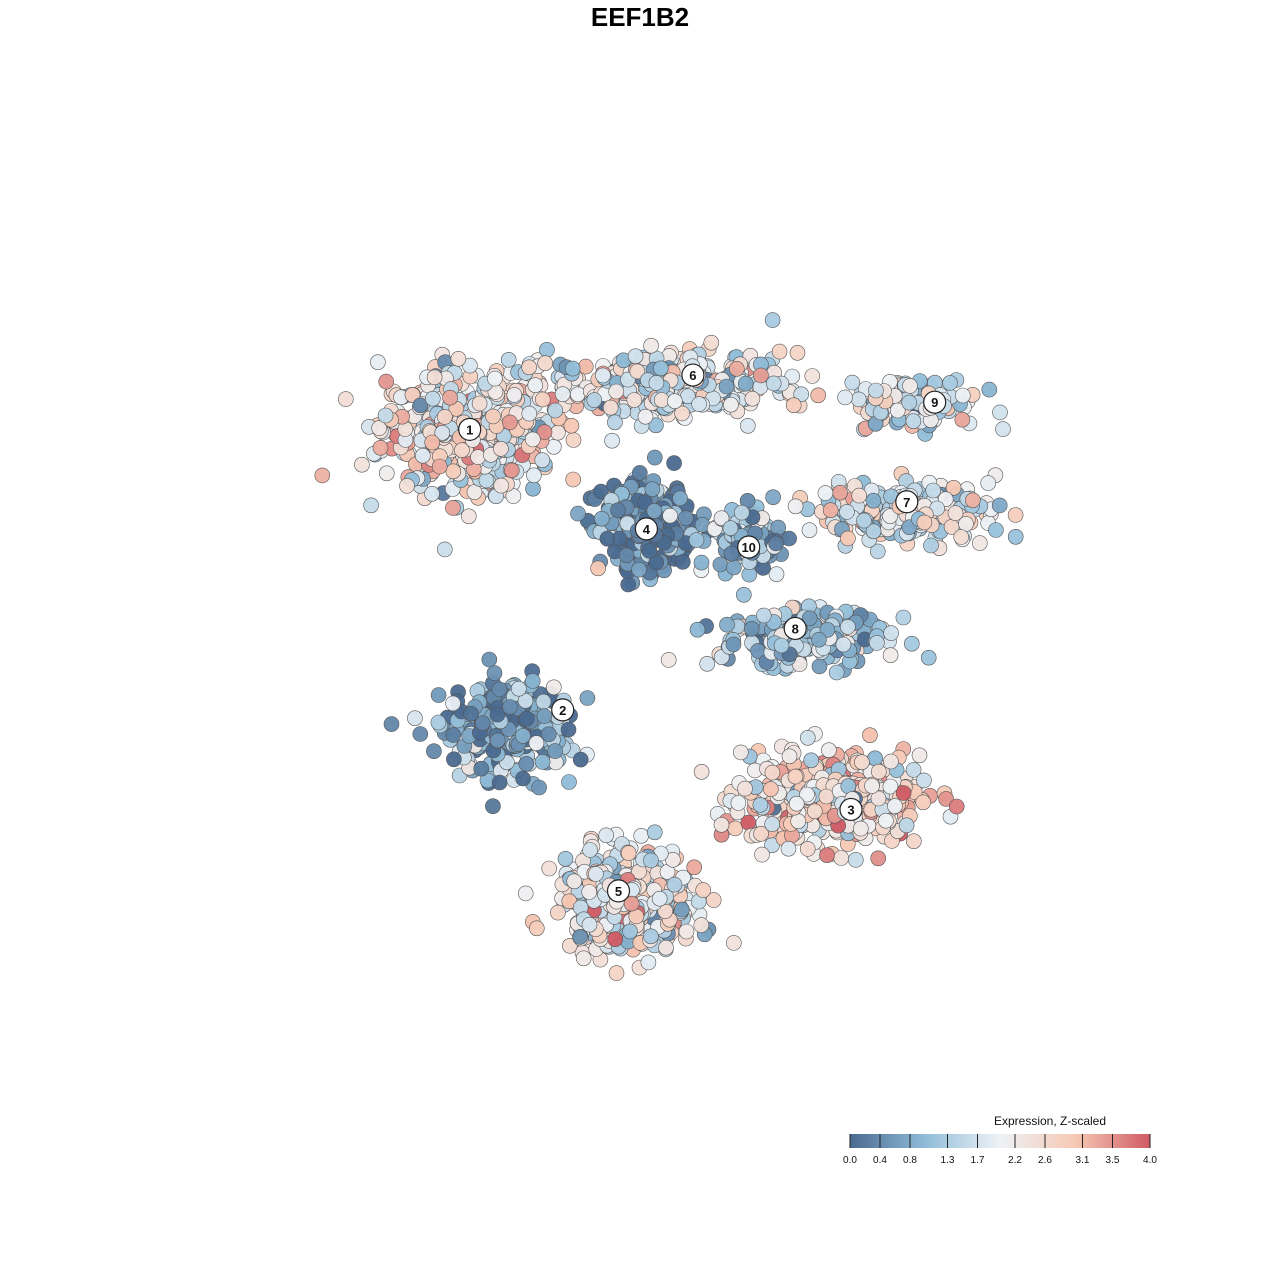 The height and width of the screenshot is (1280, 1280). What do you see at coordinates (469, 429) in the screenshot?
I see `cluster-label-text: 1` at bounding box center [469, 429].